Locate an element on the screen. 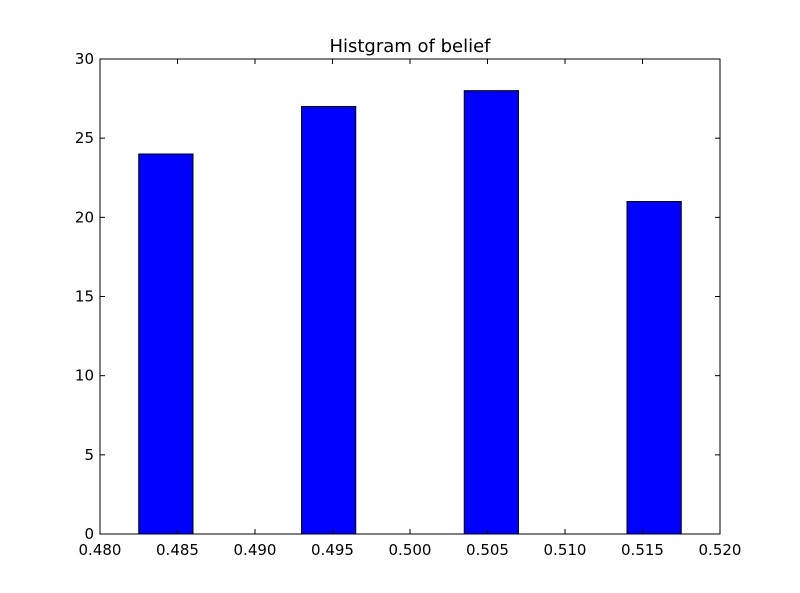 This screenshot has height=593, width=800. x-tick-label-1: 0.485 is located at coordinates (177, 550).